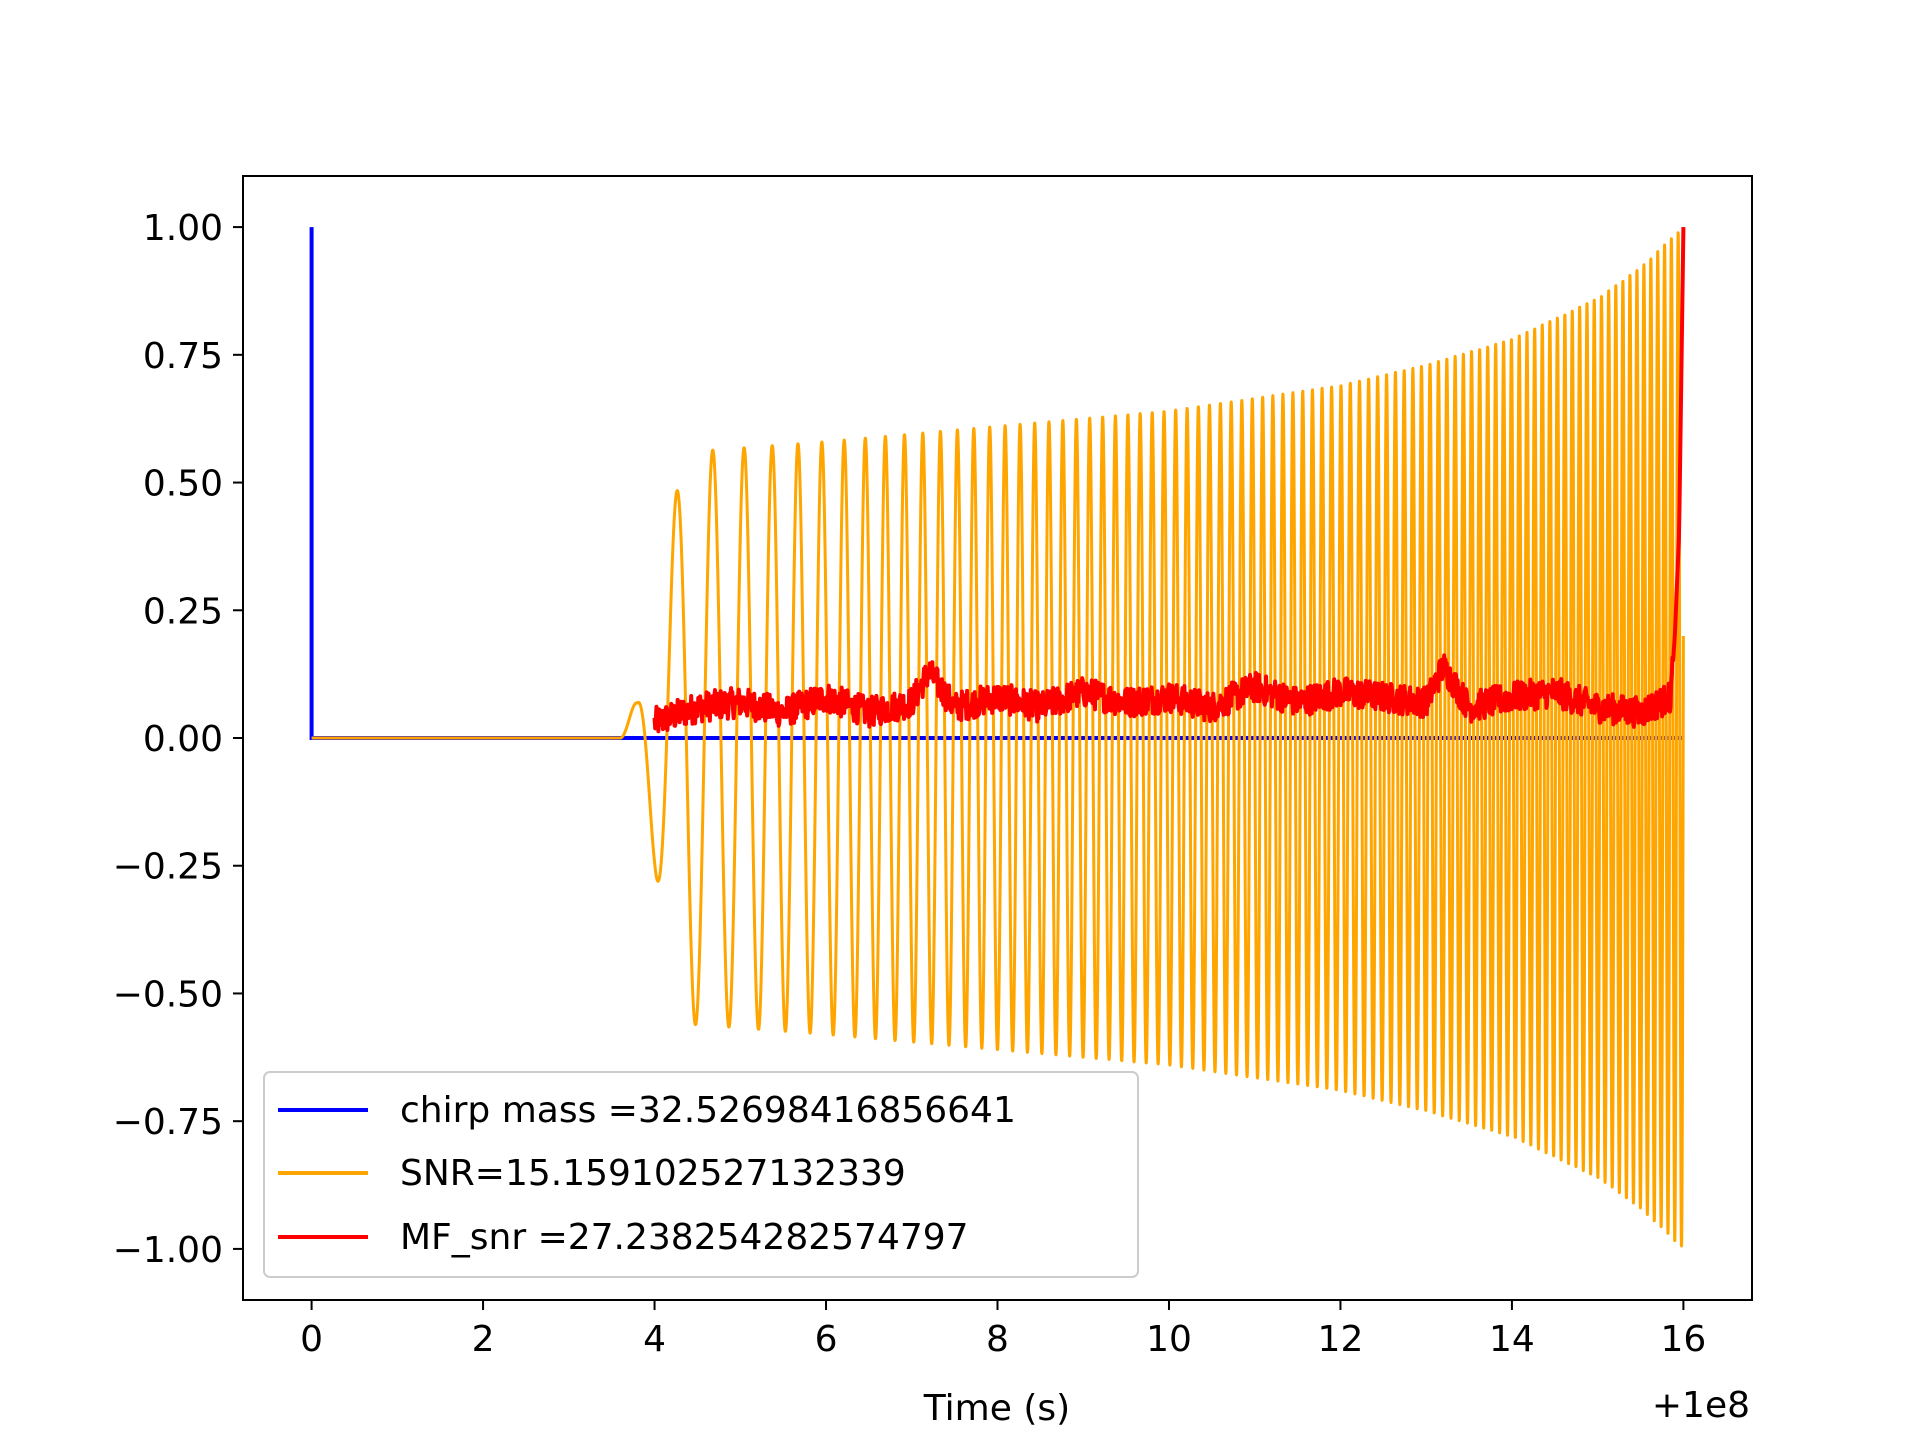 Image resolution: width=1920 pixels, height=1440 pixels. I want to click on y-tick-label: −0.25, so click(168, 867).